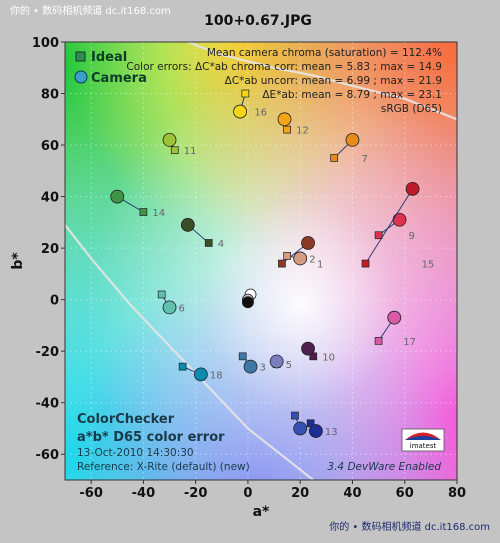  Describe the element at coordinates (247, 493) in the screenshot. I see `x-tick-label: 0` at that location.